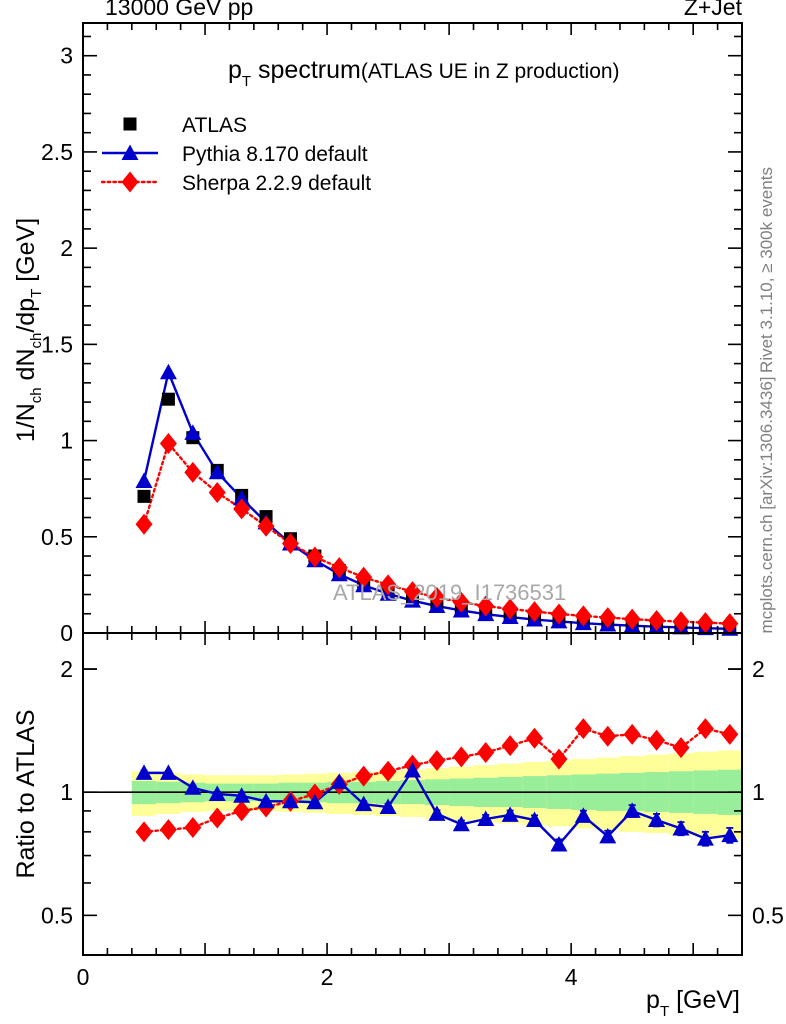  What do you see at coordinates (130, 182) in the screenshot?
I see `legend-marker-diamond` at bounding box center [130, 182].